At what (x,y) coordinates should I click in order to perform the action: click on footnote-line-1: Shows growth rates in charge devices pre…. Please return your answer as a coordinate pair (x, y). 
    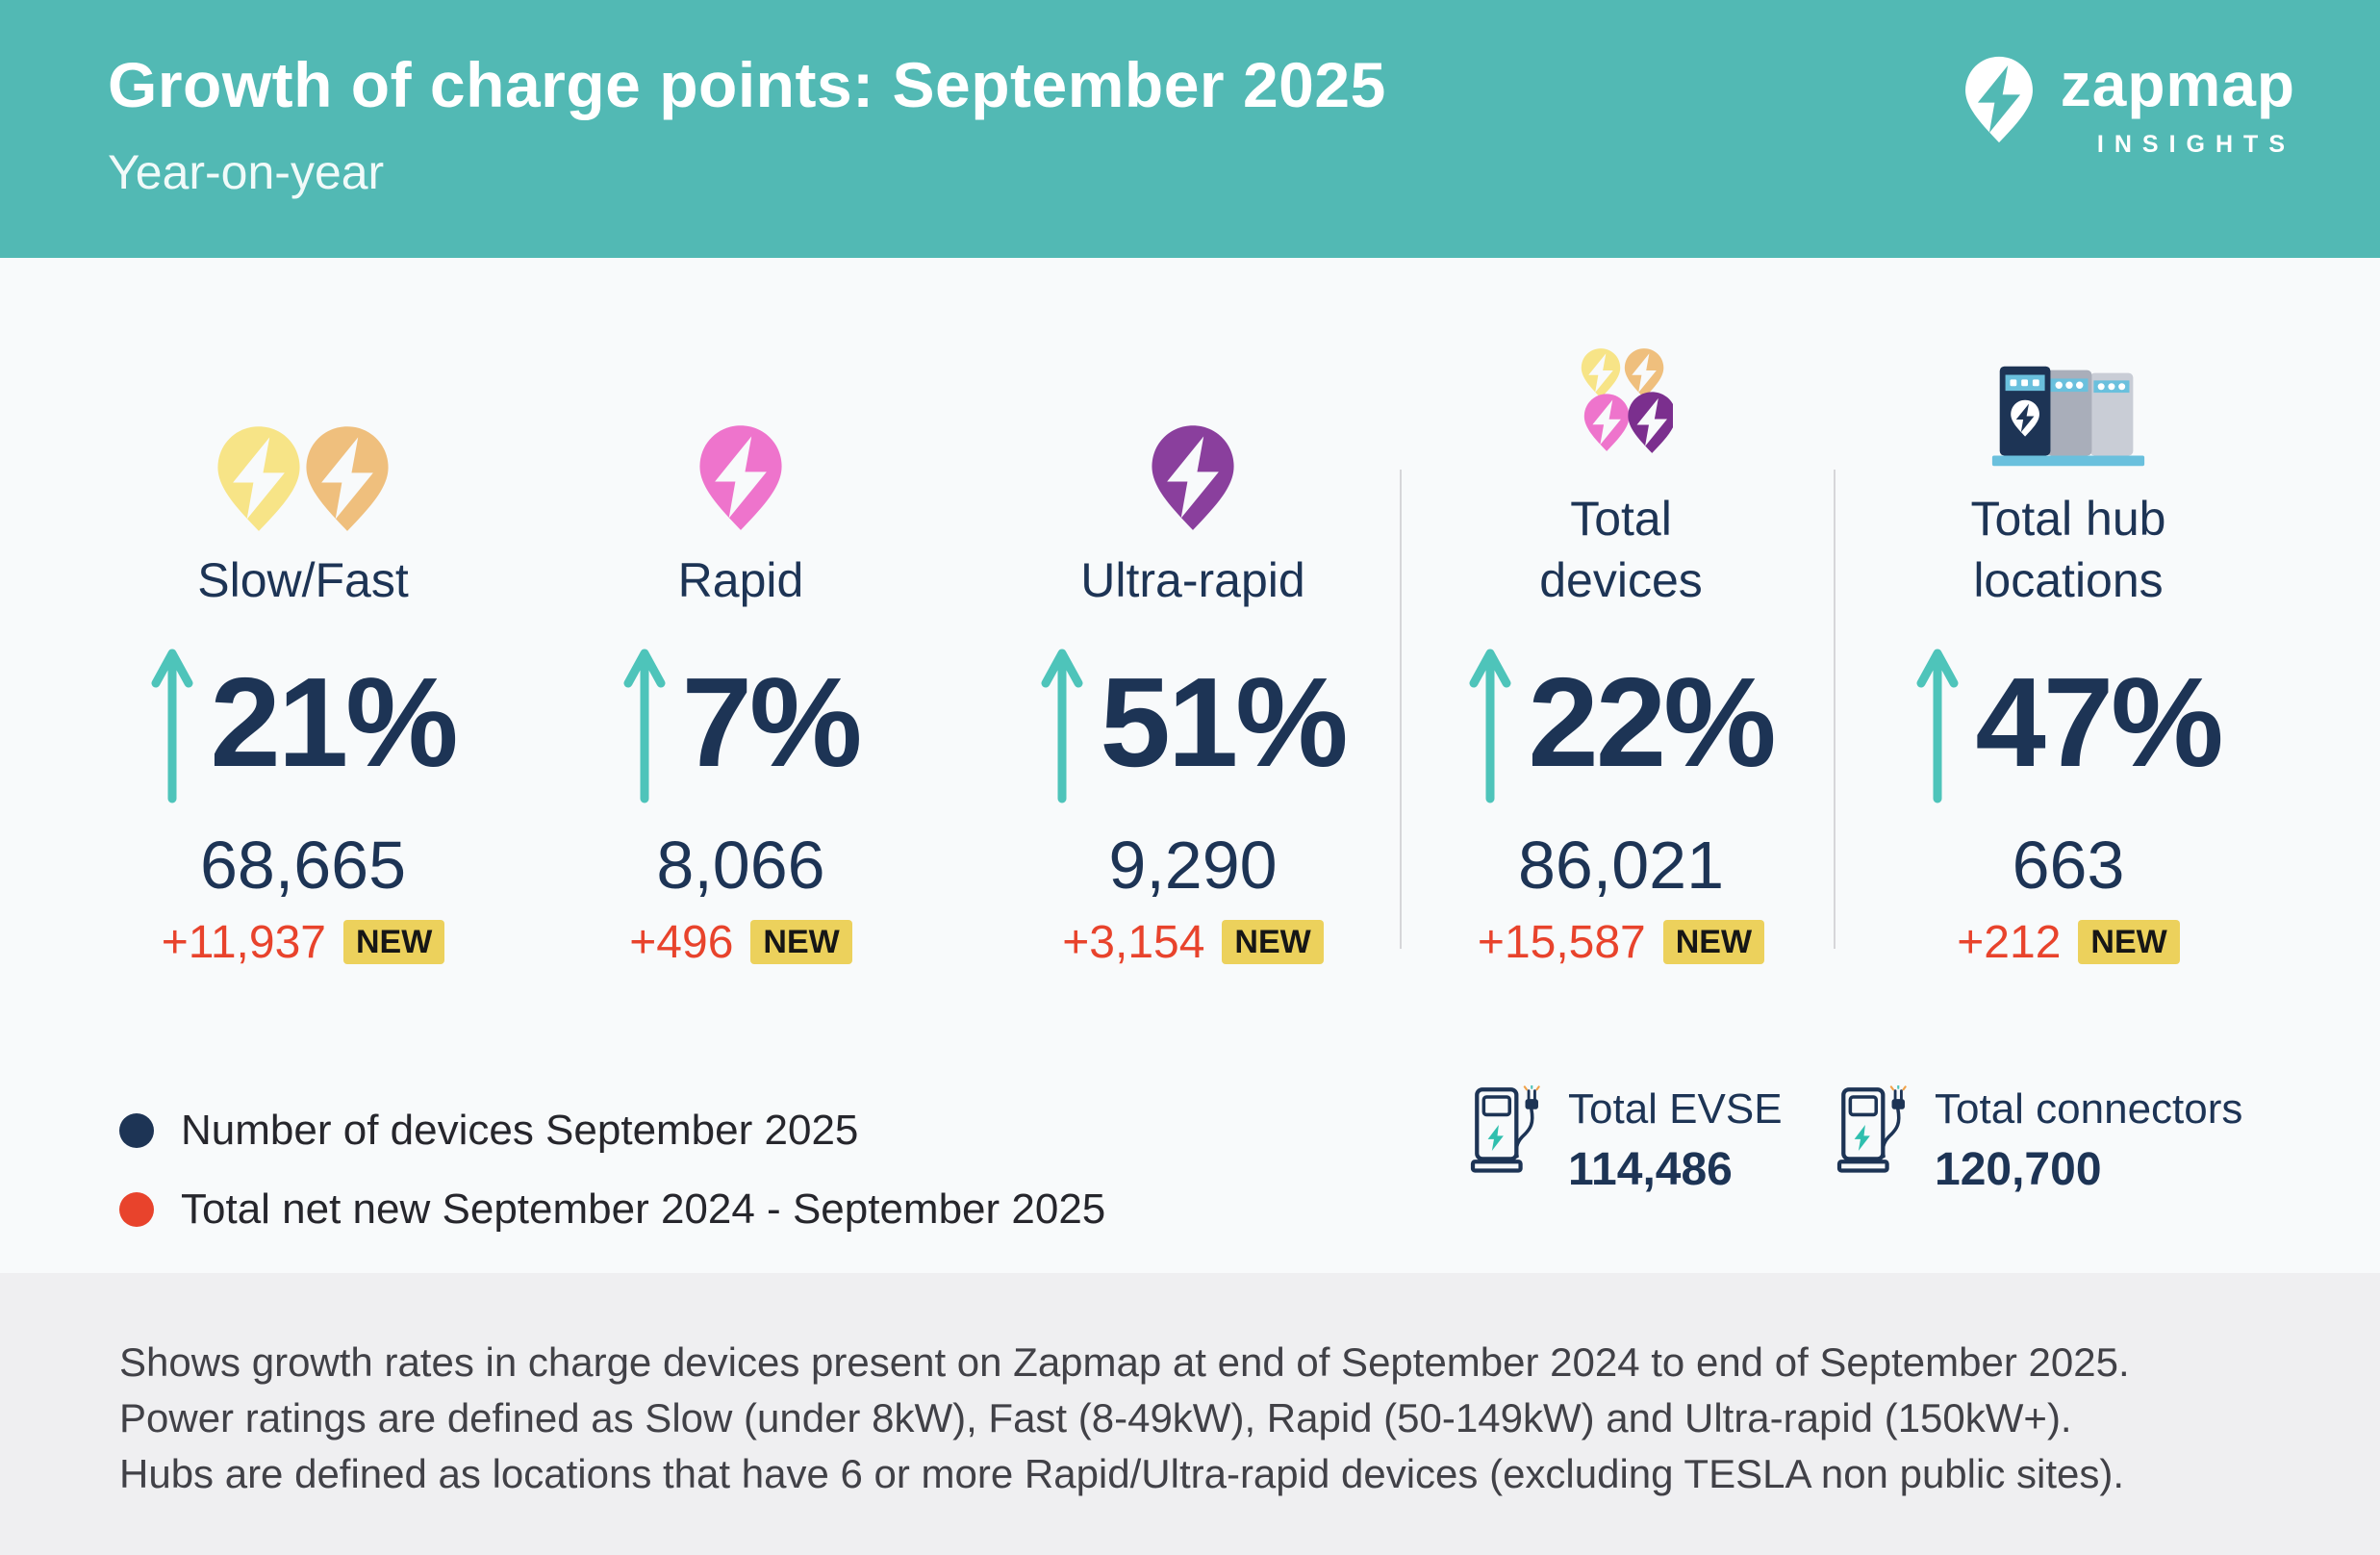
    Looking at the image, I should click on (1124, 1362).